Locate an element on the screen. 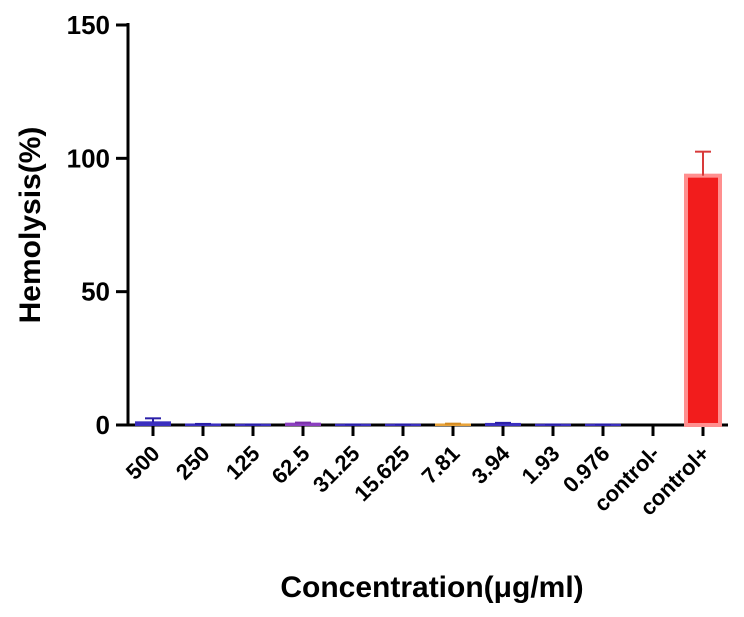  x-axis-title: Concentration(μg/ml) is located at coordinates (431, 587).